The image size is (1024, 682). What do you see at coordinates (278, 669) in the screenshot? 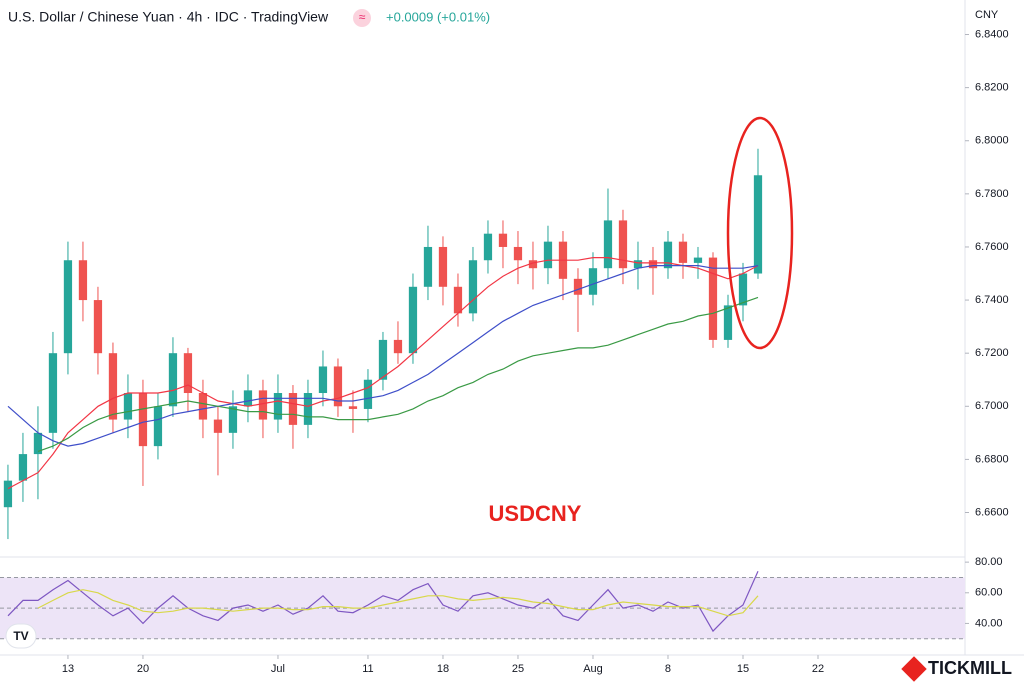
I see `x-tick-label: Jul` at bounding box center [278, 669].